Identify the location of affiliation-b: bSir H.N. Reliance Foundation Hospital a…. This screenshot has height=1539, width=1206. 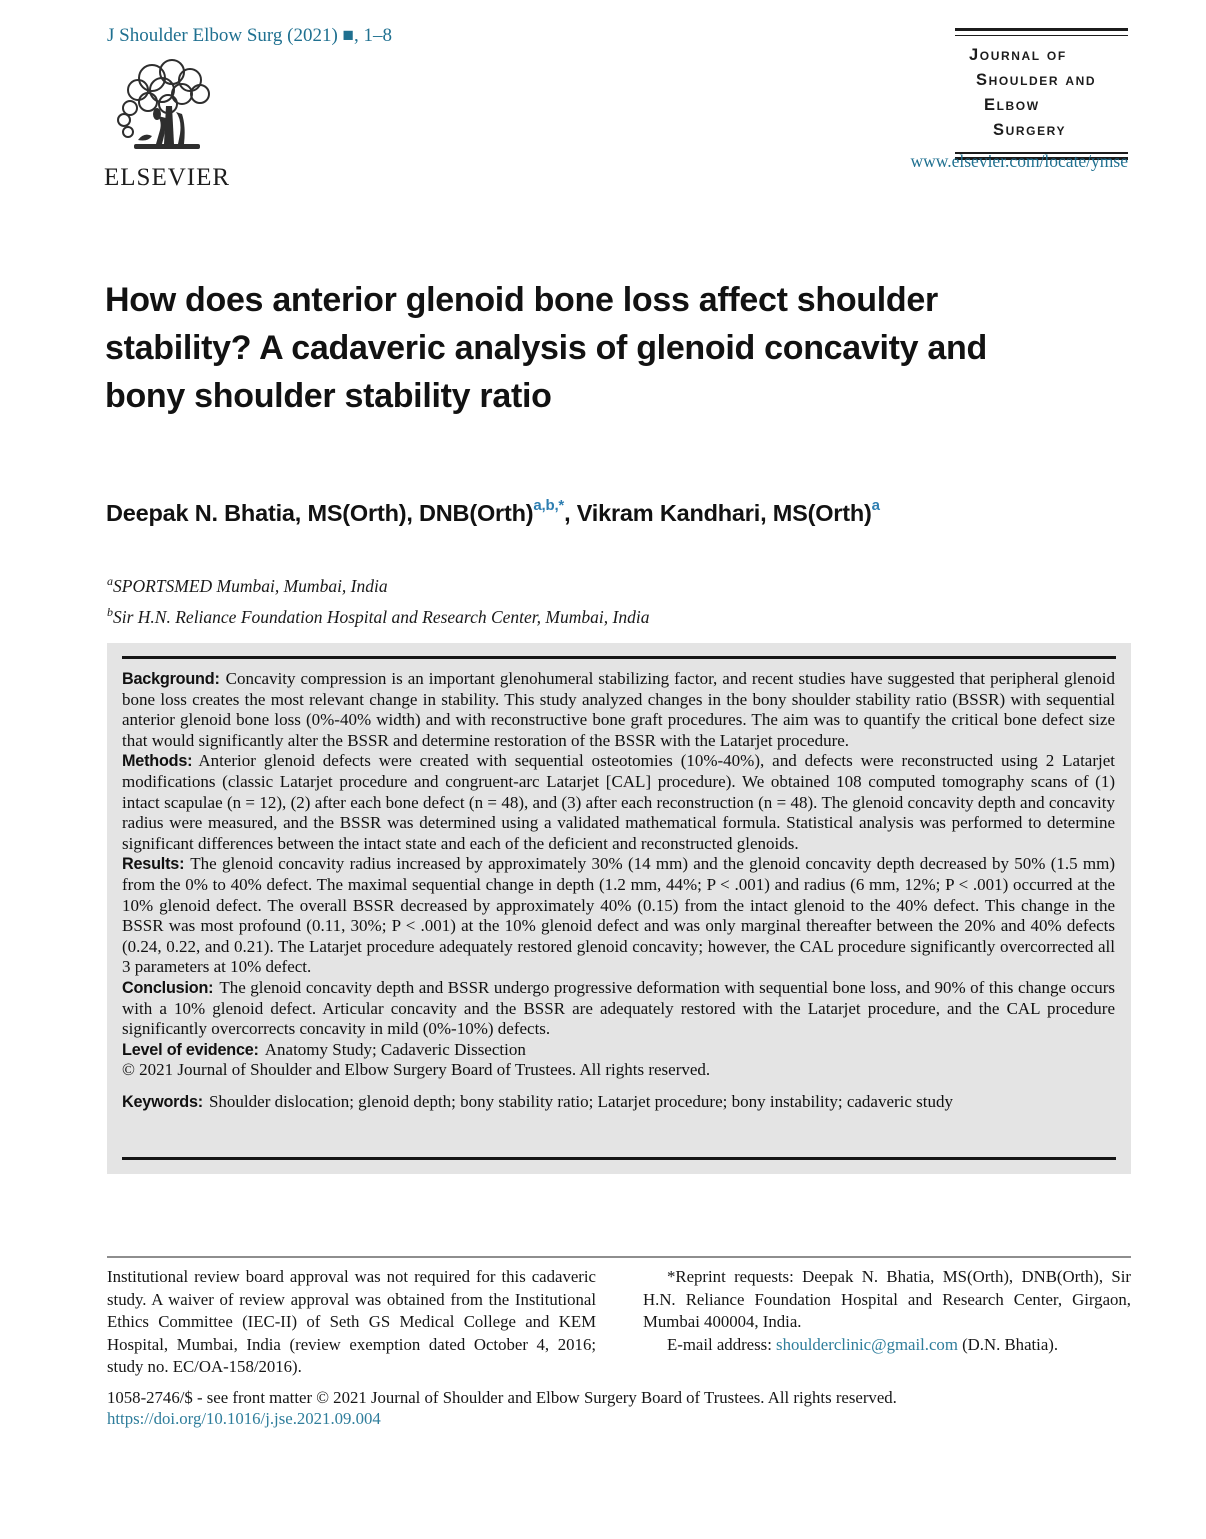
(378, 614).